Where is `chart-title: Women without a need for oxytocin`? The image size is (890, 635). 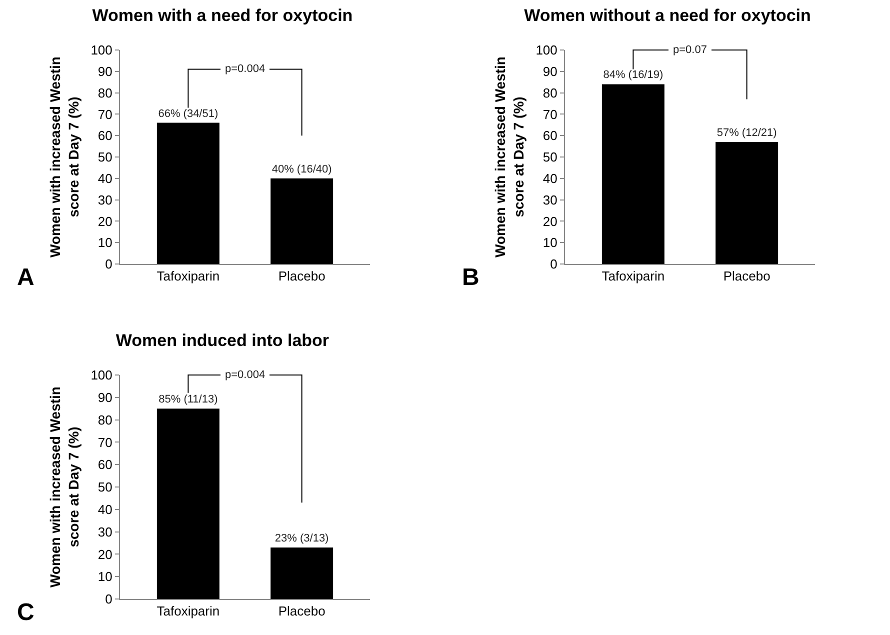 chart-title: Women without a need for oxytocin is located at coordinates (667, 15).